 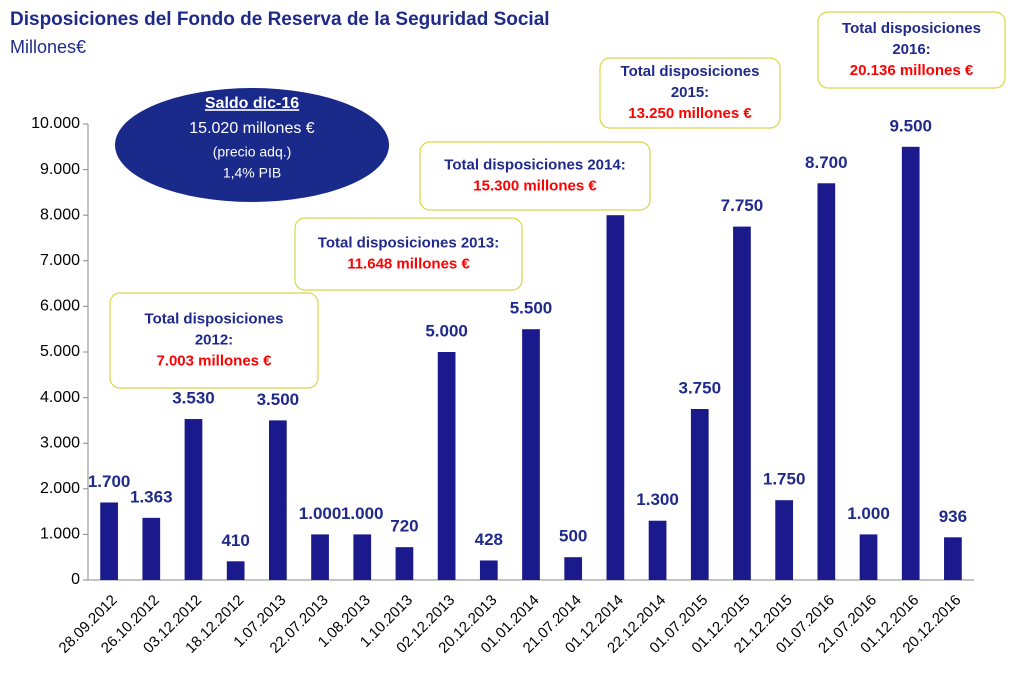 What do you see at coordinates (912, 70) in the screenshot?
I see `annotation-total: 20.136 millones €` at bounding box center [912, 70].